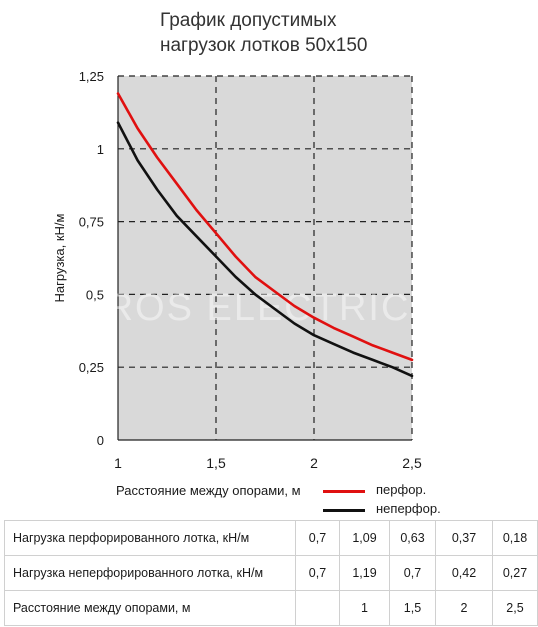 This screenshot has width=538, height=627. I want to click on table-cell: 1,5, so click(412, 608).